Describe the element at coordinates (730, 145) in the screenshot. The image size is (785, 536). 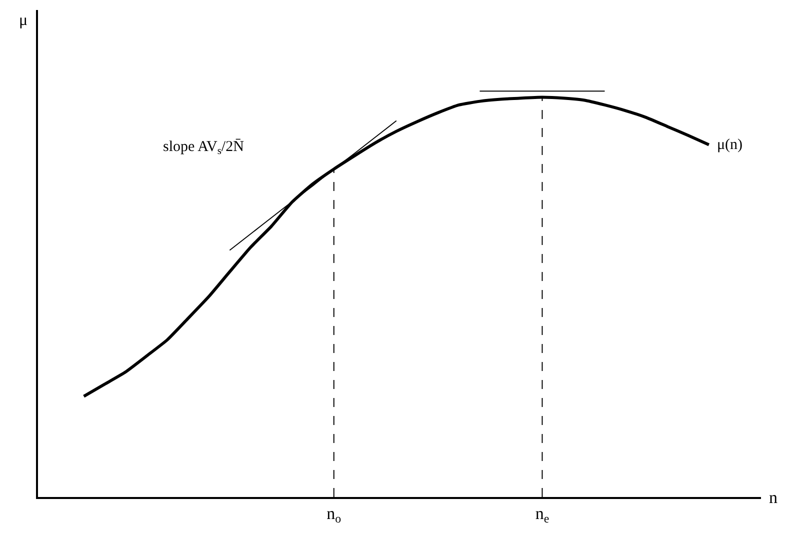
I see `series-label: μ(n)` at that location.